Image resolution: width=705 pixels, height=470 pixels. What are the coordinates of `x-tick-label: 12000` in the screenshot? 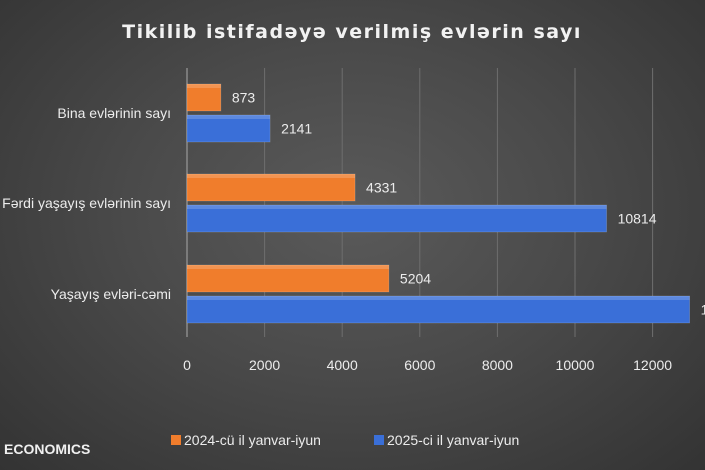 It's located at (652, 365).